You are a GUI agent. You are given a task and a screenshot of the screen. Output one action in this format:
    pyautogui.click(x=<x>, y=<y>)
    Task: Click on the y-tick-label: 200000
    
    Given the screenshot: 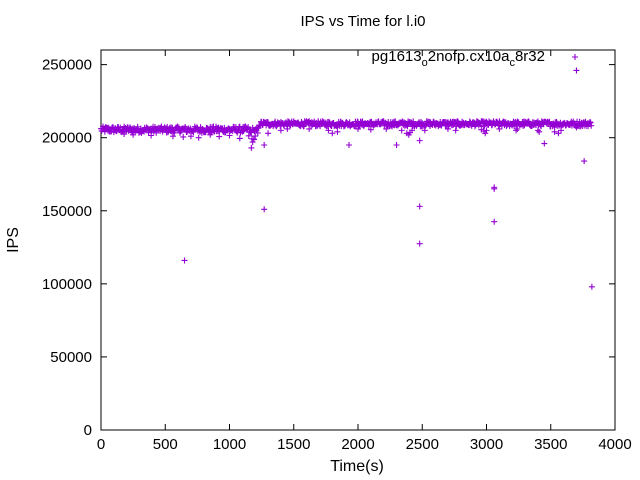 What is the action you would take?
    pyautogui.click(x=67, y=138)
    